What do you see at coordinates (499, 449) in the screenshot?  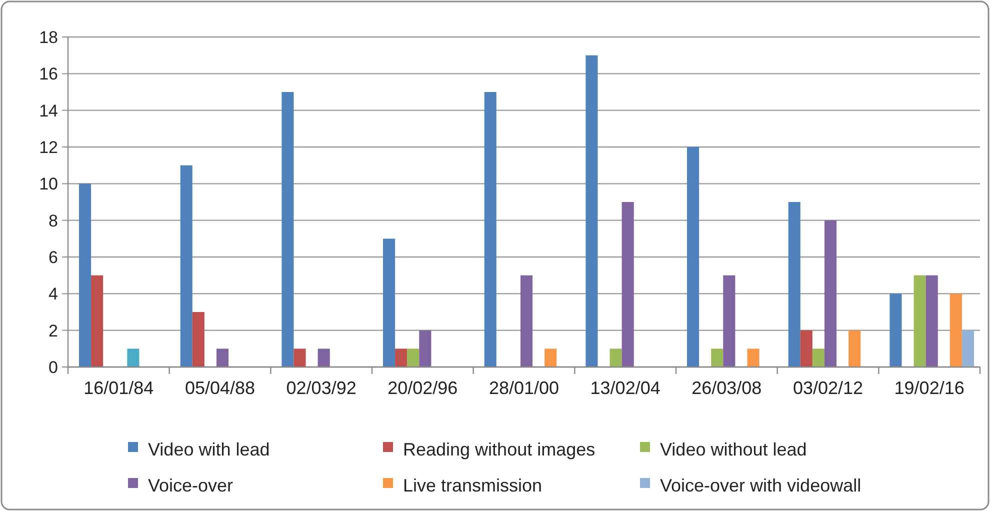 I see `legend-label: Reading without images` at bounding box center [499, 449].